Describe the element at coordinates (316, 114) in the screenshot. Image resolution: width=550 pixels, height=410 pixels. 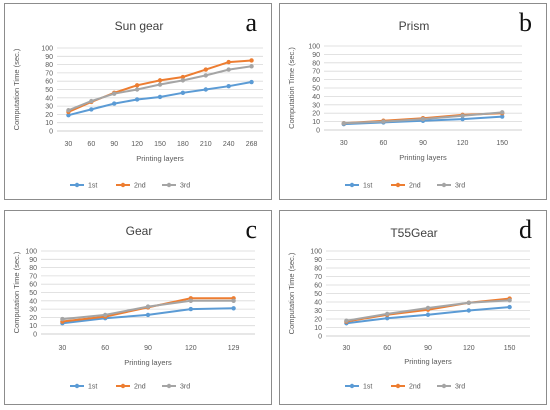
I see `y-tick-label: 20` at that location.